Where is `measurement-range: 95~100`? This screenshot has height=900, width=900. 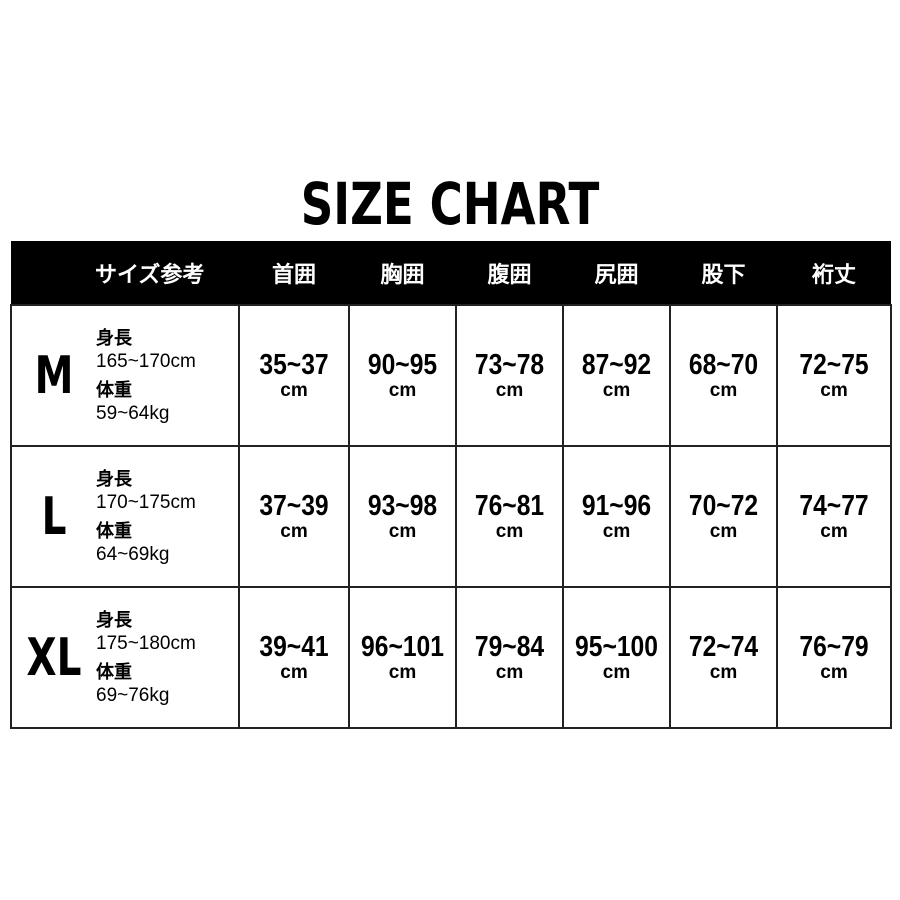 measurement-range: 95~100 is located at coordinates (616, 646).